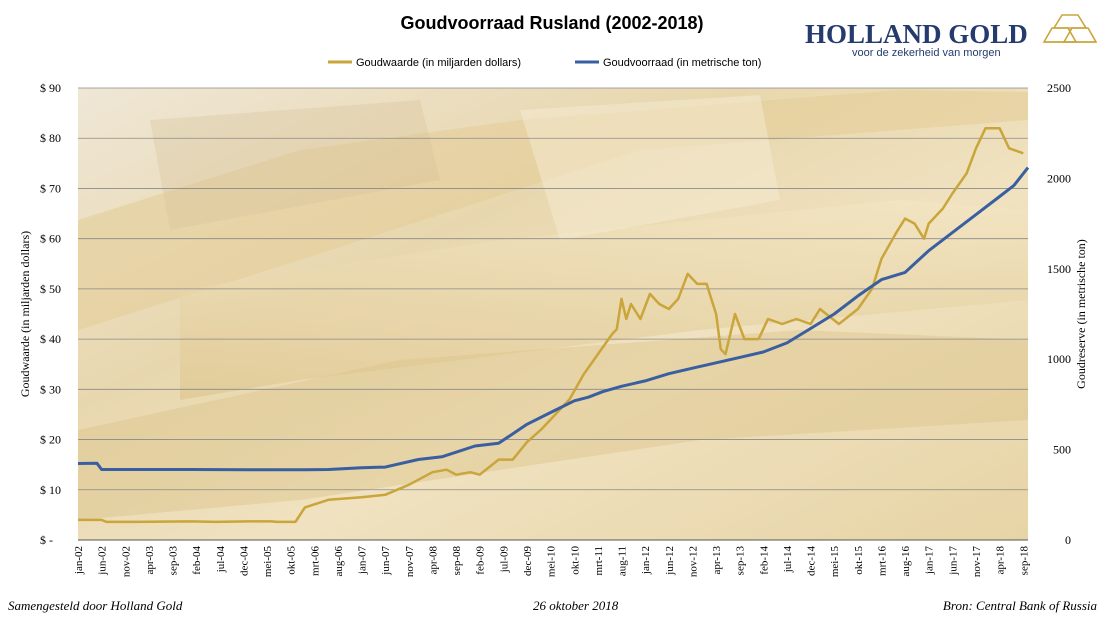 The width and height of the screenshot is (1105, 620). I want to click on x-tick-label: apr-03, so click(150, 560).